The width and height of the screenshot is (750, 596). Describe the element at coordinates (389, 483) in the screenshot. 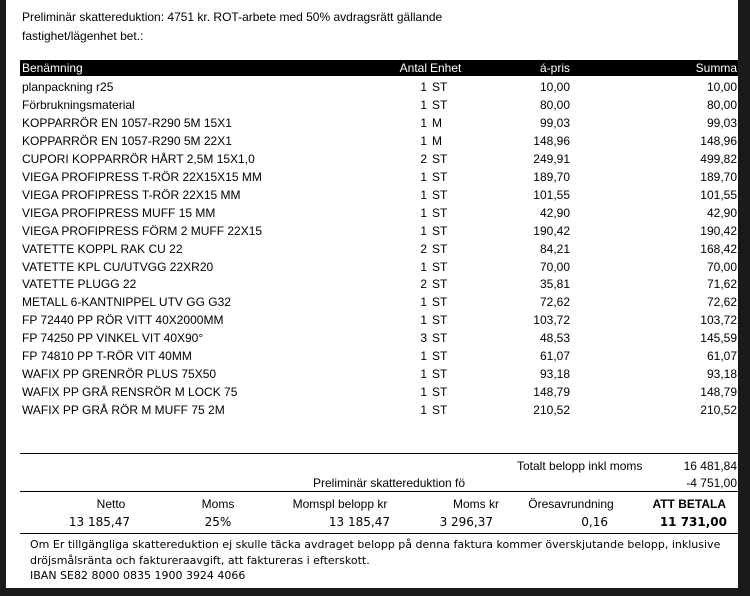

I see `reduction-label: Preliminär skattereduktion fö` at that location.